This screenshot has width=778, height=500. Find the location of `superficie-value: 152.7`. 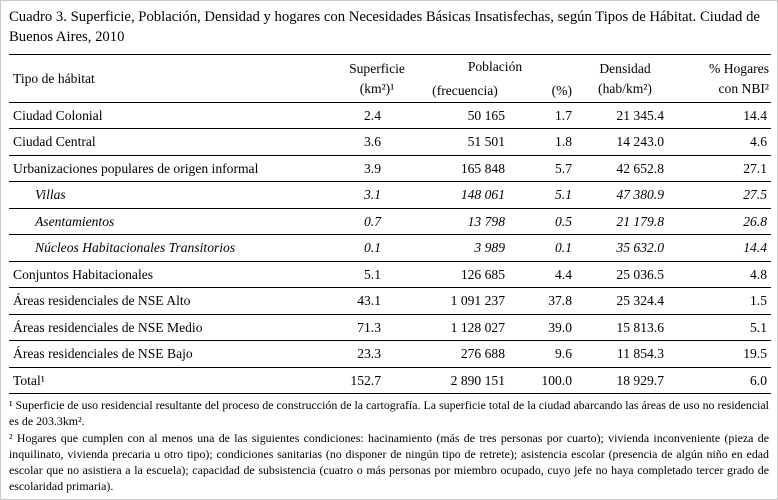

superficie-value: 152.7 is located at coordinates (377, 381).